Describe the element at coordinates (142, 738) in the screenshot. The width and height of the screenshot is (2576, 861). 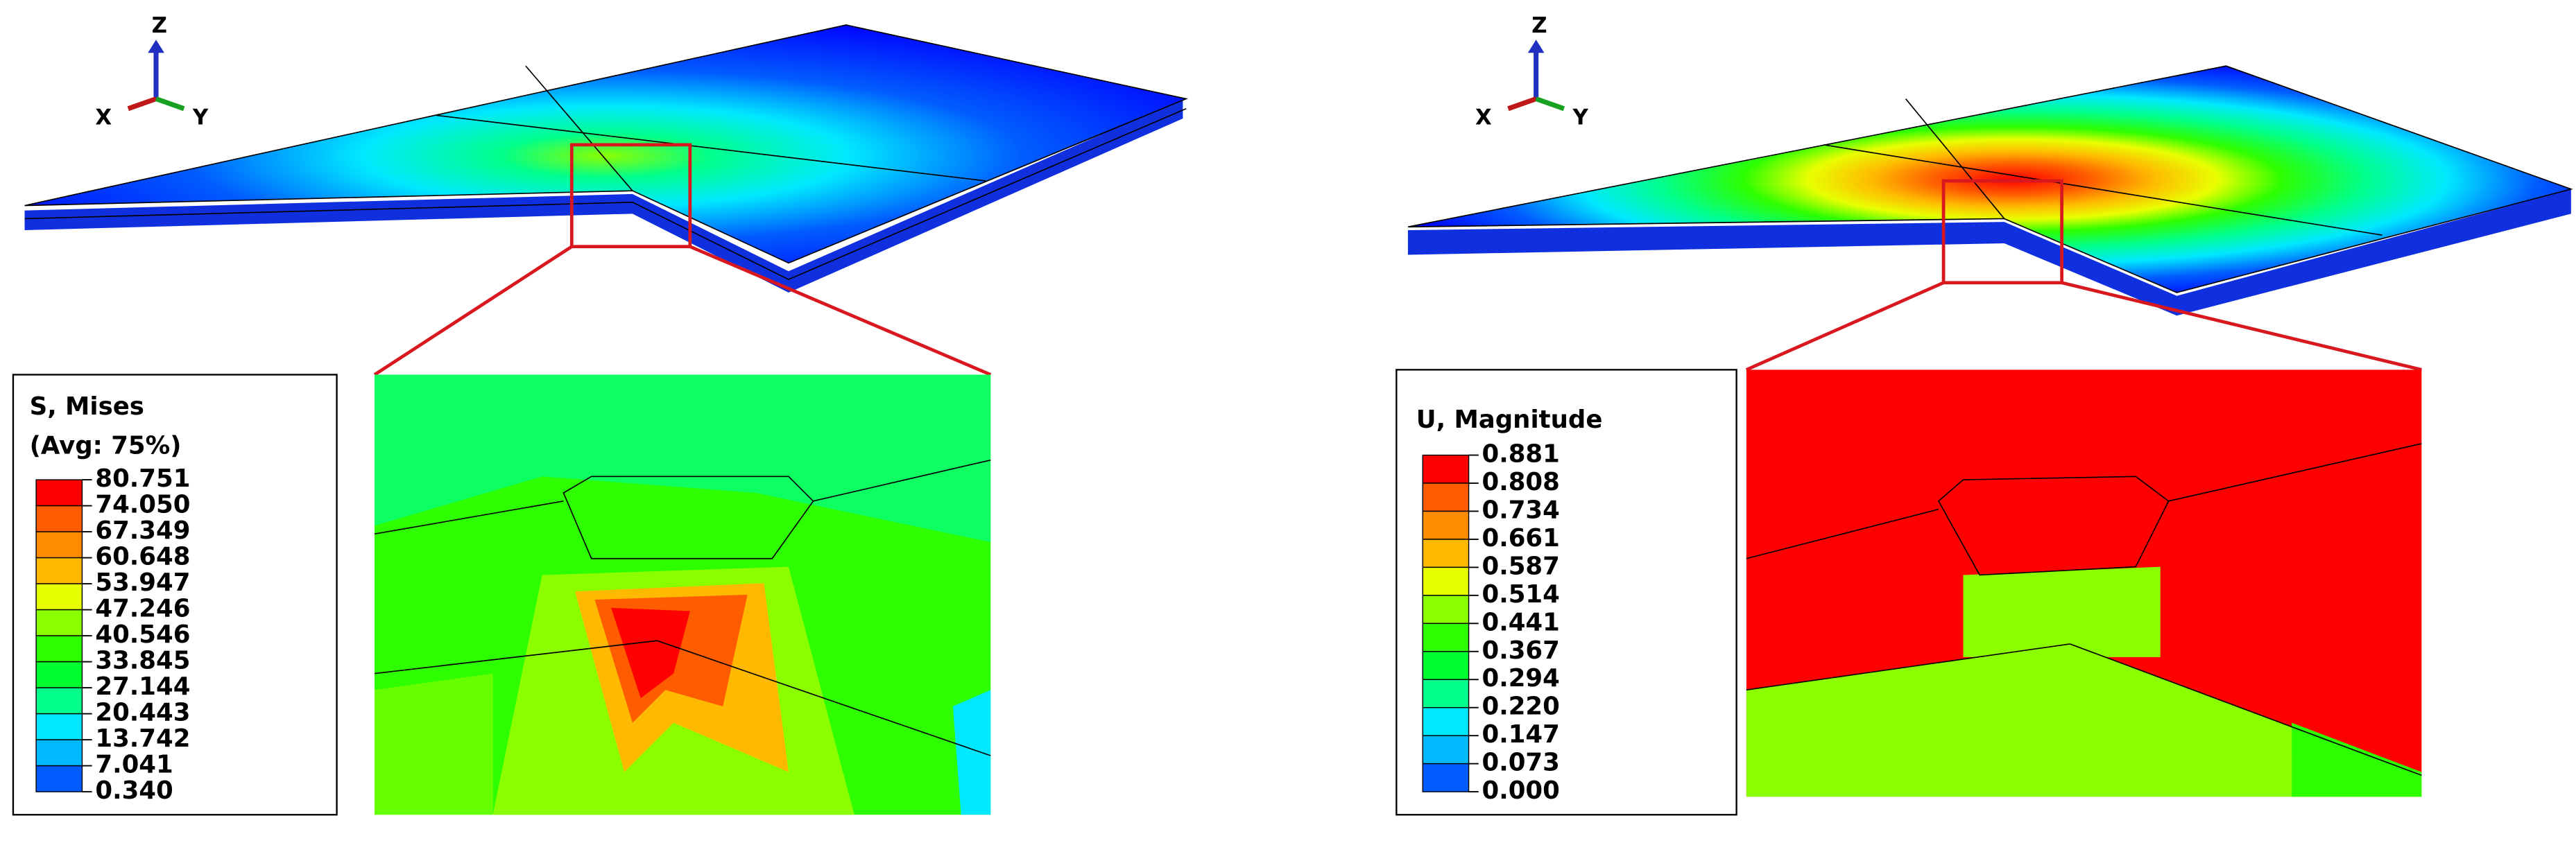
I see `legend-value: 13.742` at that location.